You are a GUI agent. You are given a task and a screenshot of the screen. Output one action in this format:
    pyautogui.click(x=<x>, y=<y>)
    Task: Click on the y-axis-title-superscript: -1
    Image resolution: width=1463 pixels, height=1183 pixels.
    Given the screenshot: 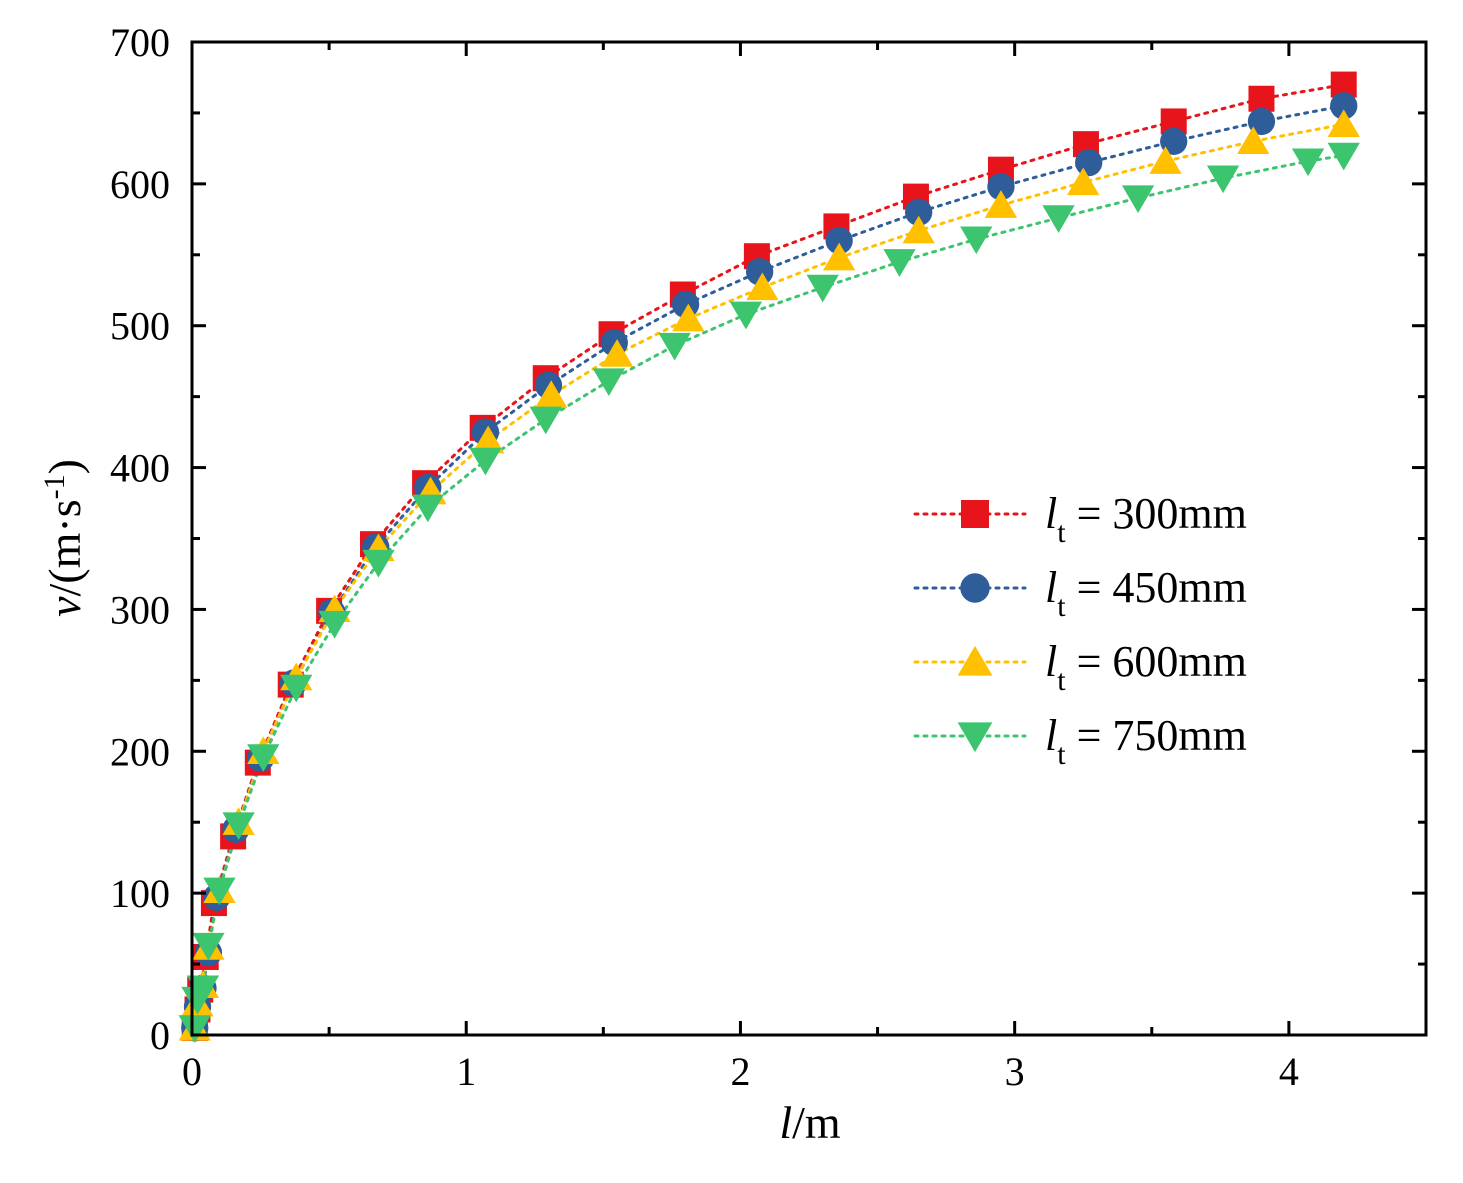 What is the action you would take?
    pyautogui.click(x=54, y=486)
    